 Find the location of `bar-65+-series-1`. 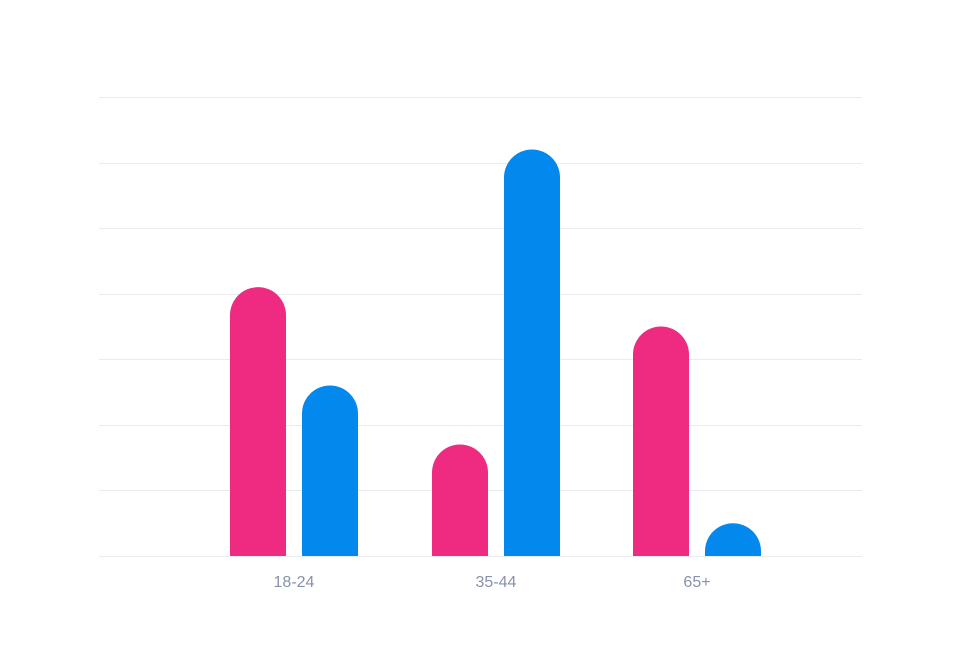

bar-65+-series-1 is located at coordinates (661, 441).